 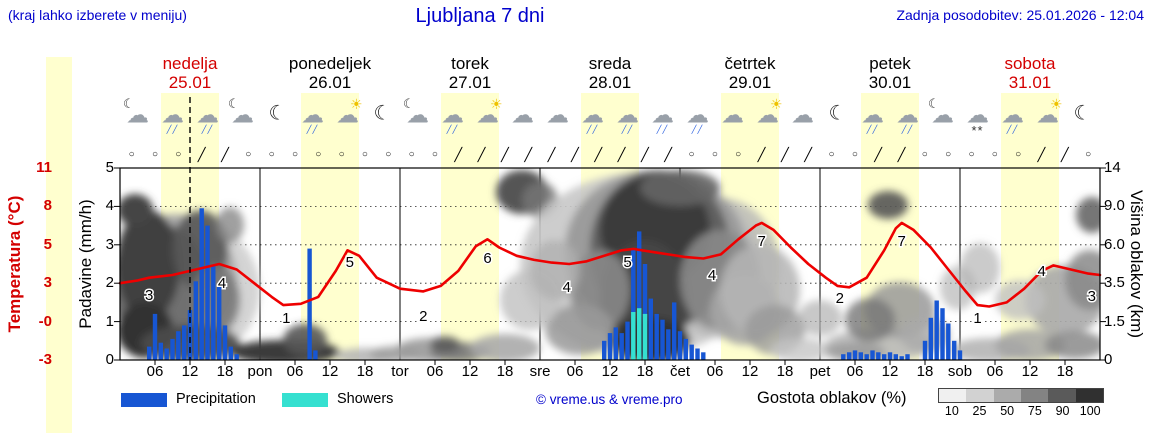 What do you see at coordinates (97, 15) in the screenshot?
I see `menu-hint-text: (kraj lahko izberete v meniju)` at bounding box center [97, 15].